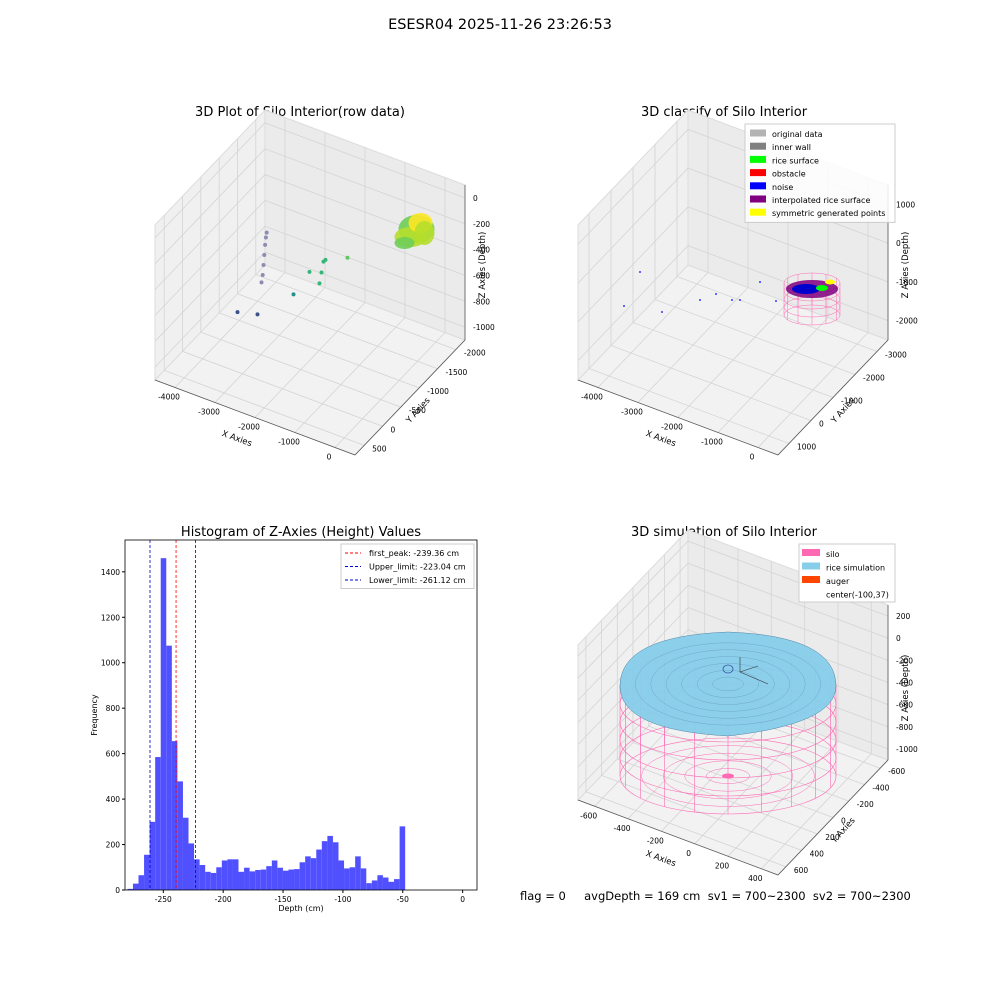 The height and width of the screenshot is (1000, 1000). What do you see at coordinates (301, 532) in the screenshot?
I see `chart-title: Histogram of Z-Axies (Height) Values` at bounding box center [301, 532].